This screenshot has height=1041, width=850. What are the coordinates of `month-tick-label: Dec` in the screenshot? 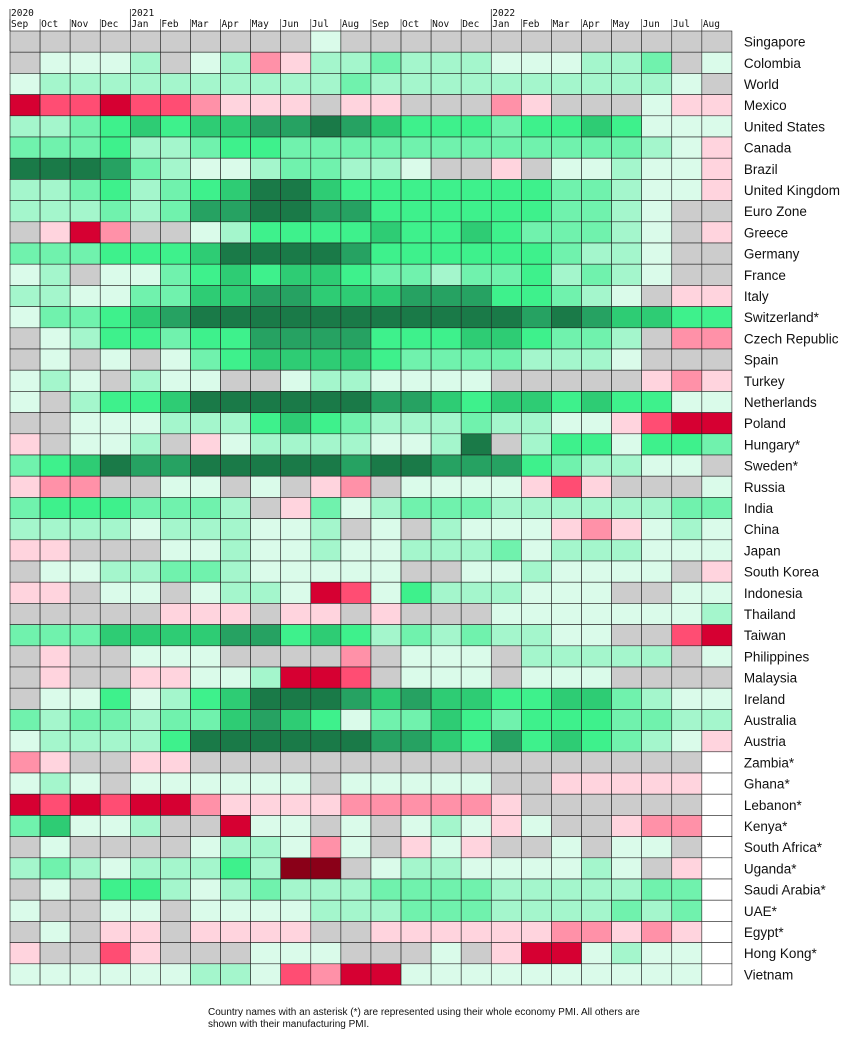 It's located at (109, 24).